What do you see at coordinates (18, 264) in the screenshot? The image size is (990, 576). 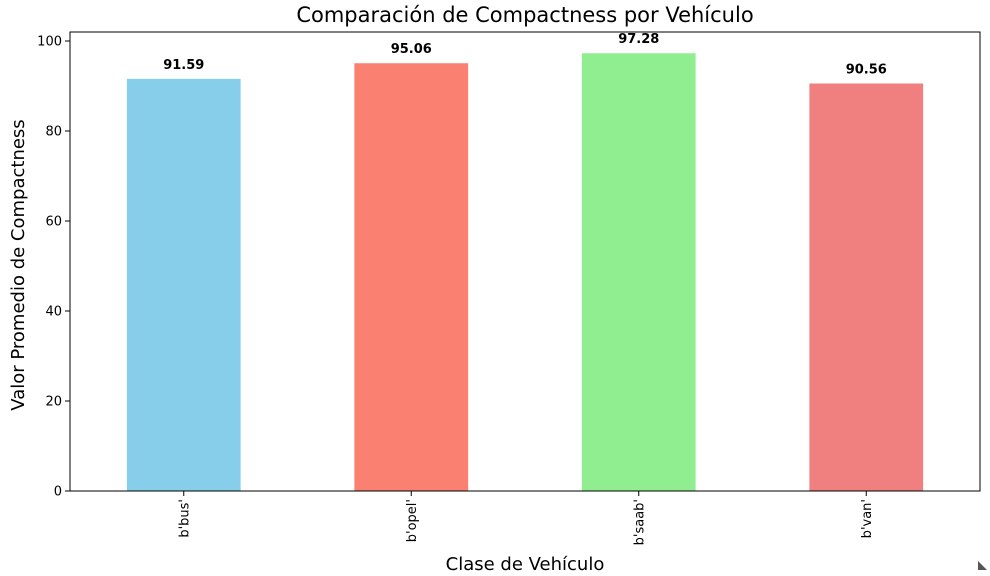 I see `y-axis-label: Valor Promedio de Compactness` at bounding box center [18, 264].